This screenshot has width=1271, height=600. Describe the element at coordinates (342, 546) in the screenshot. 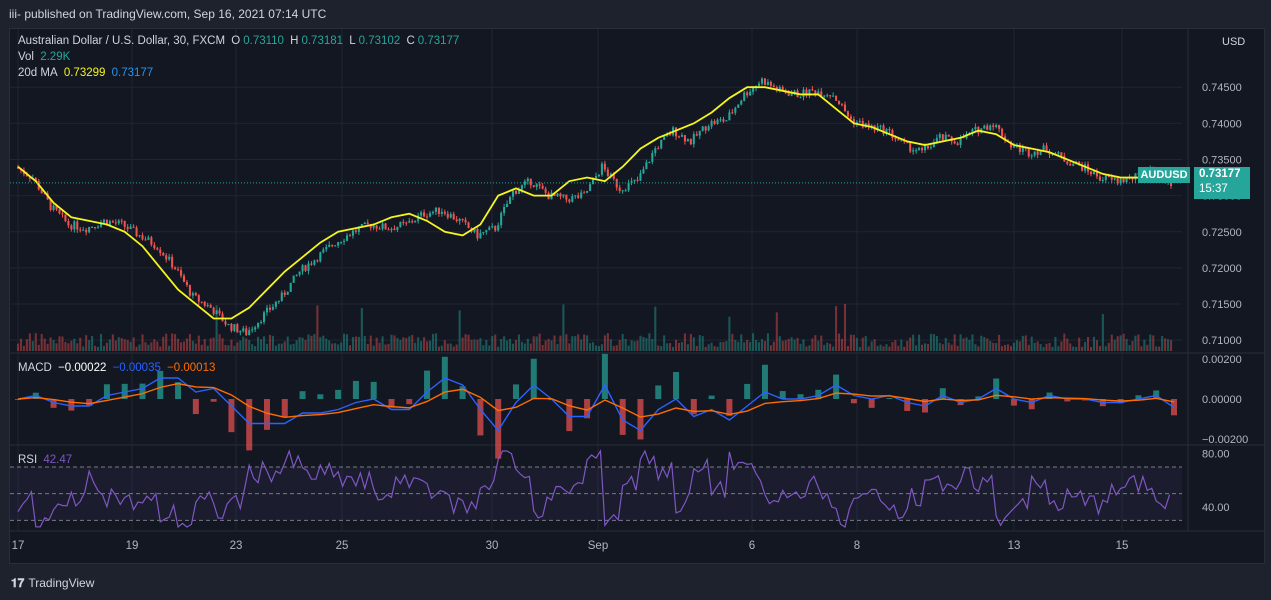

I see `x-tick-label: 25` at that location.